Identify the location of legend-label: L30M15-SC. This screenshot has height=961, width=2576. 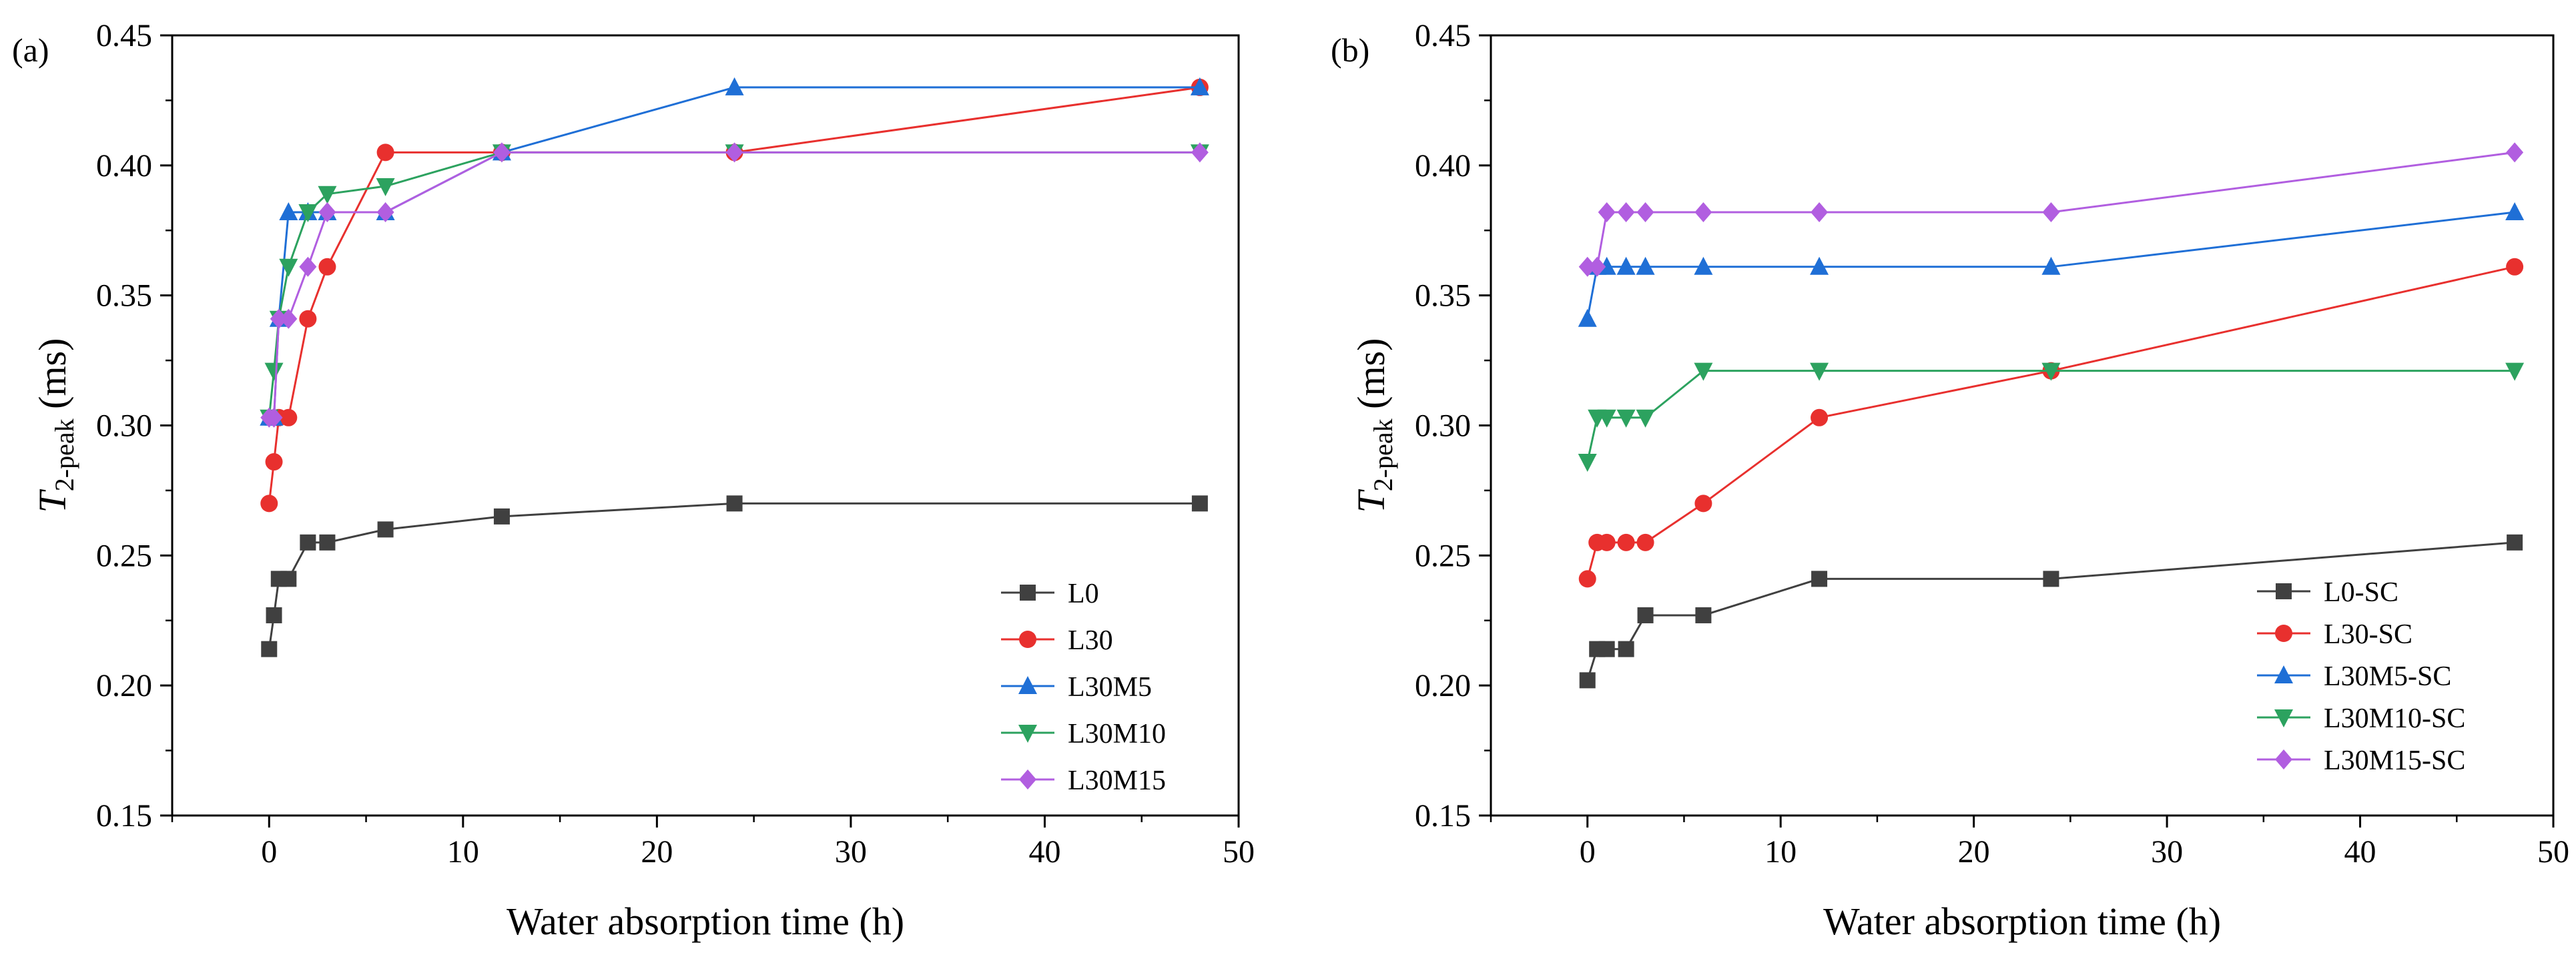
(2394, 760).